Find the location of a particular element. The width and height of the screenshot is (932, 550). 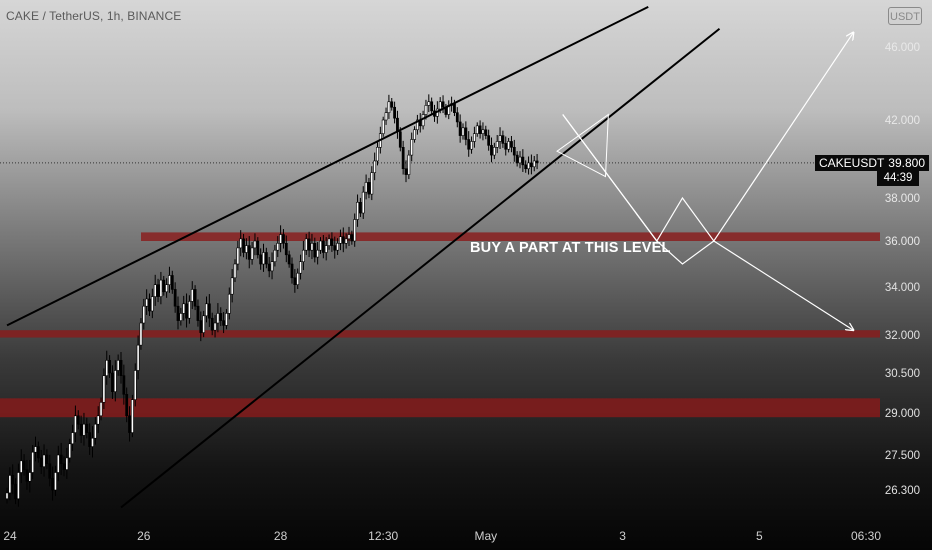

y-tick-label: 42.000 is located at coordinates (902, 121).